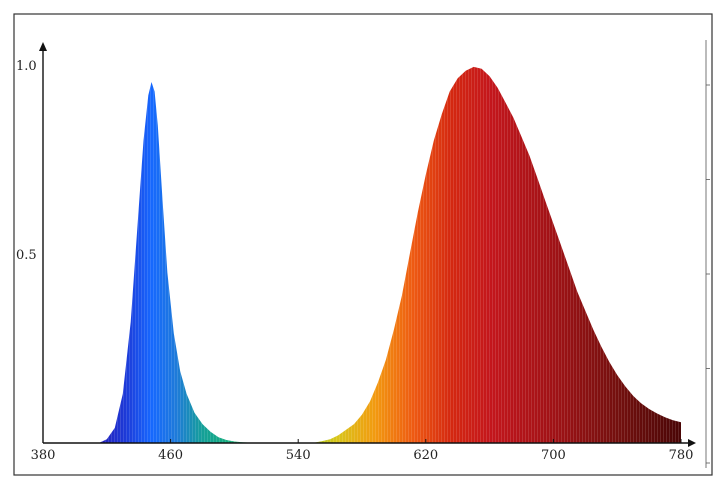  What do you see at coordinates (43, 46) in the screenshot?
I see `y-axis-arrow` at bounding box center [43, 46].